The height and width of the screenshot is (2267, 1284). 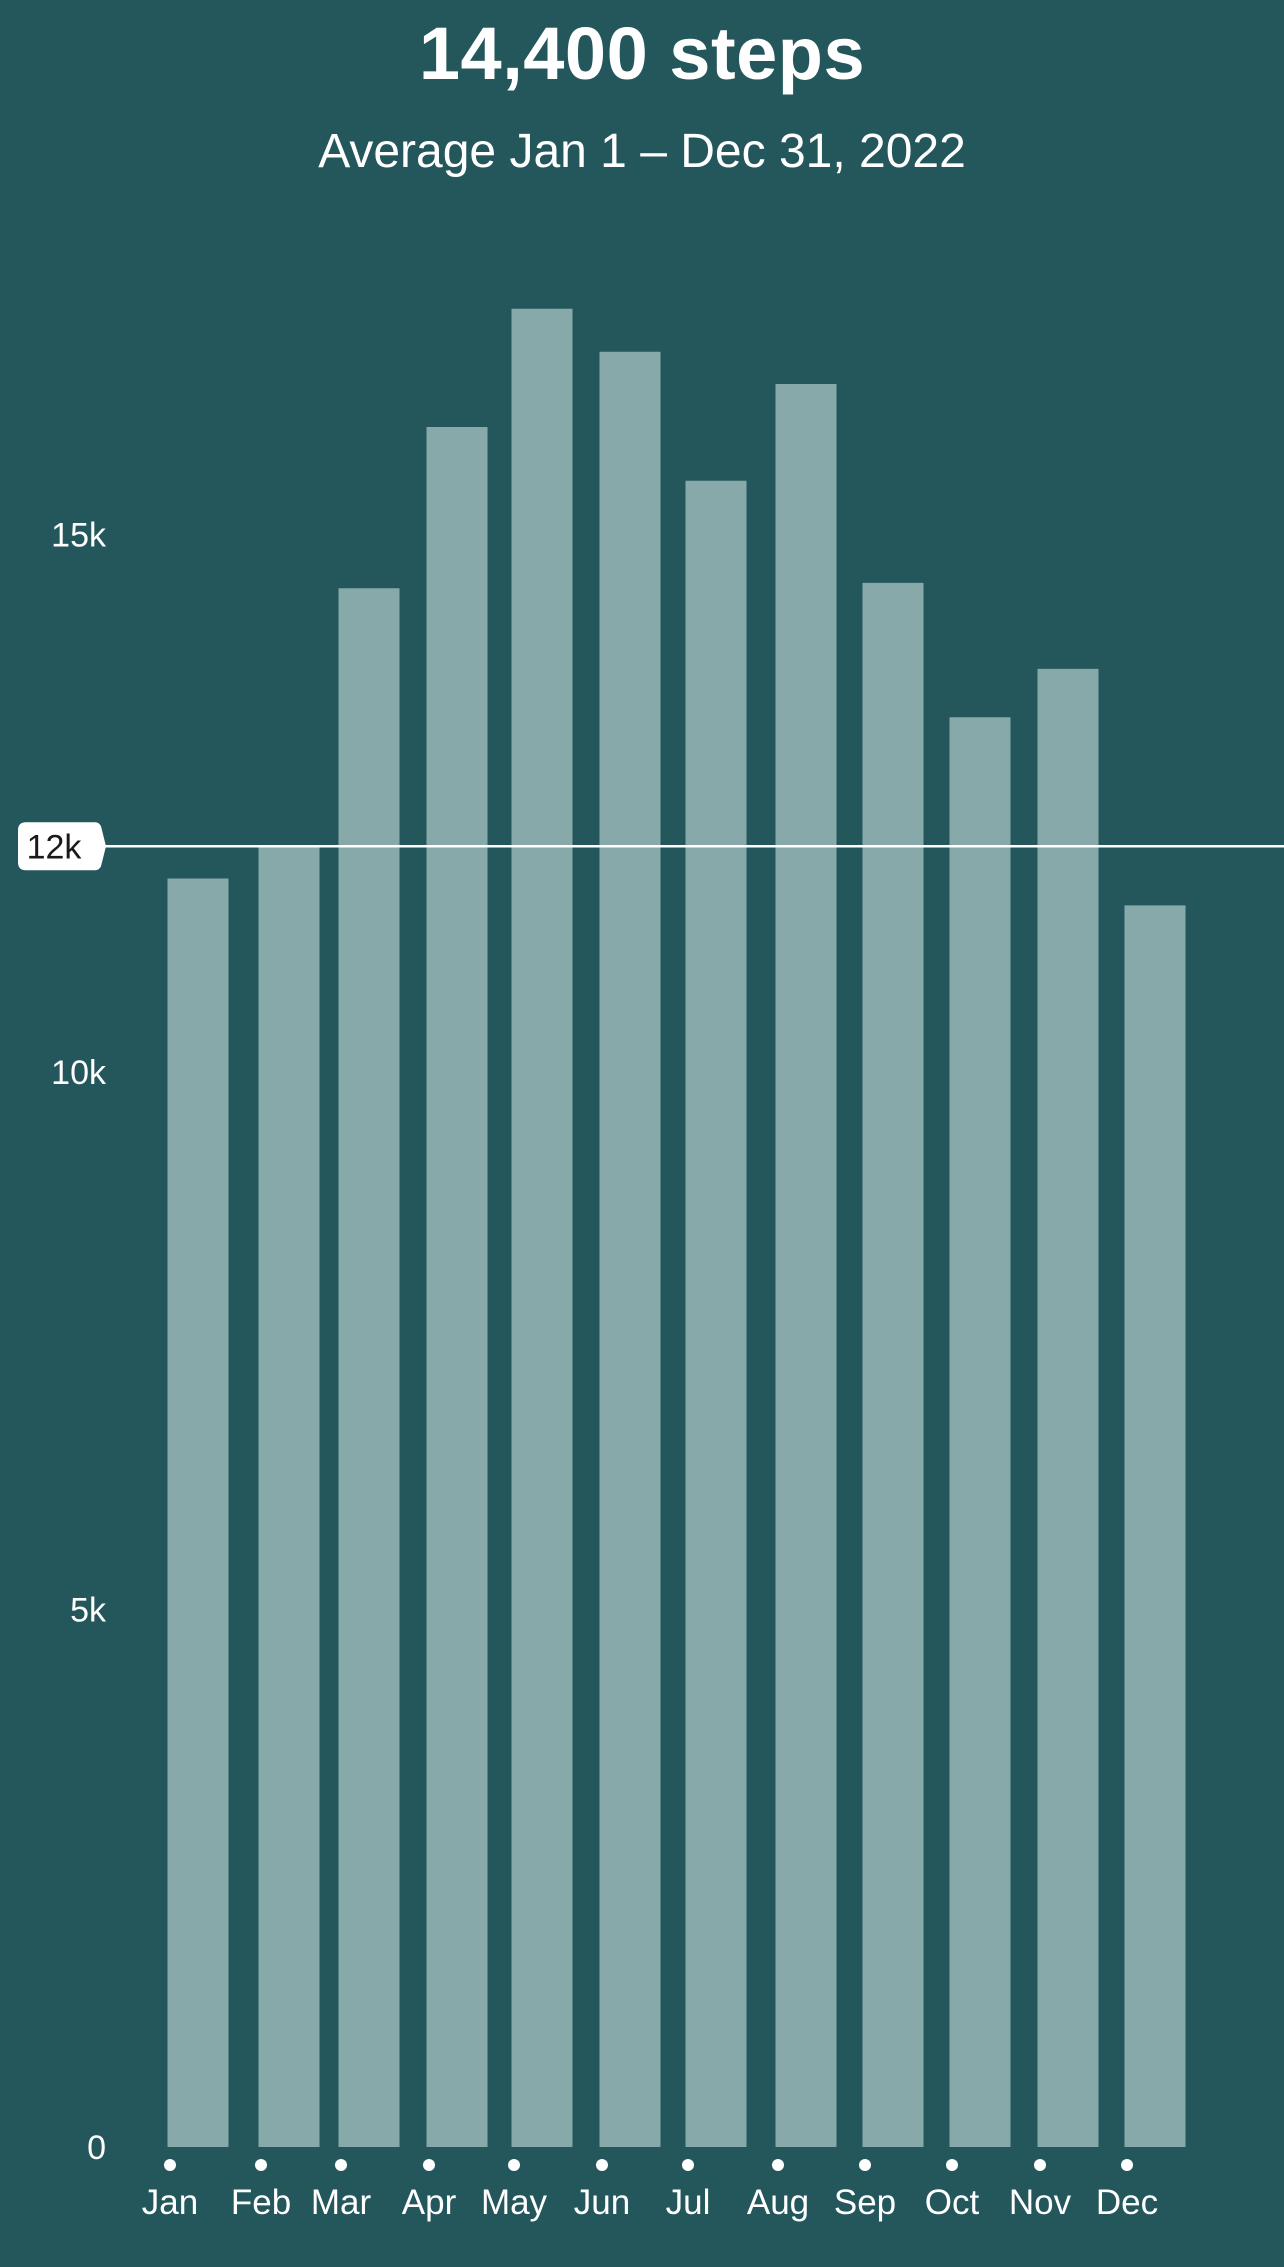 What do you see at coordinates (341, 2202) in the screenshot?
I see `x-tick-label: Mar` at bounding box center [341, 2202].